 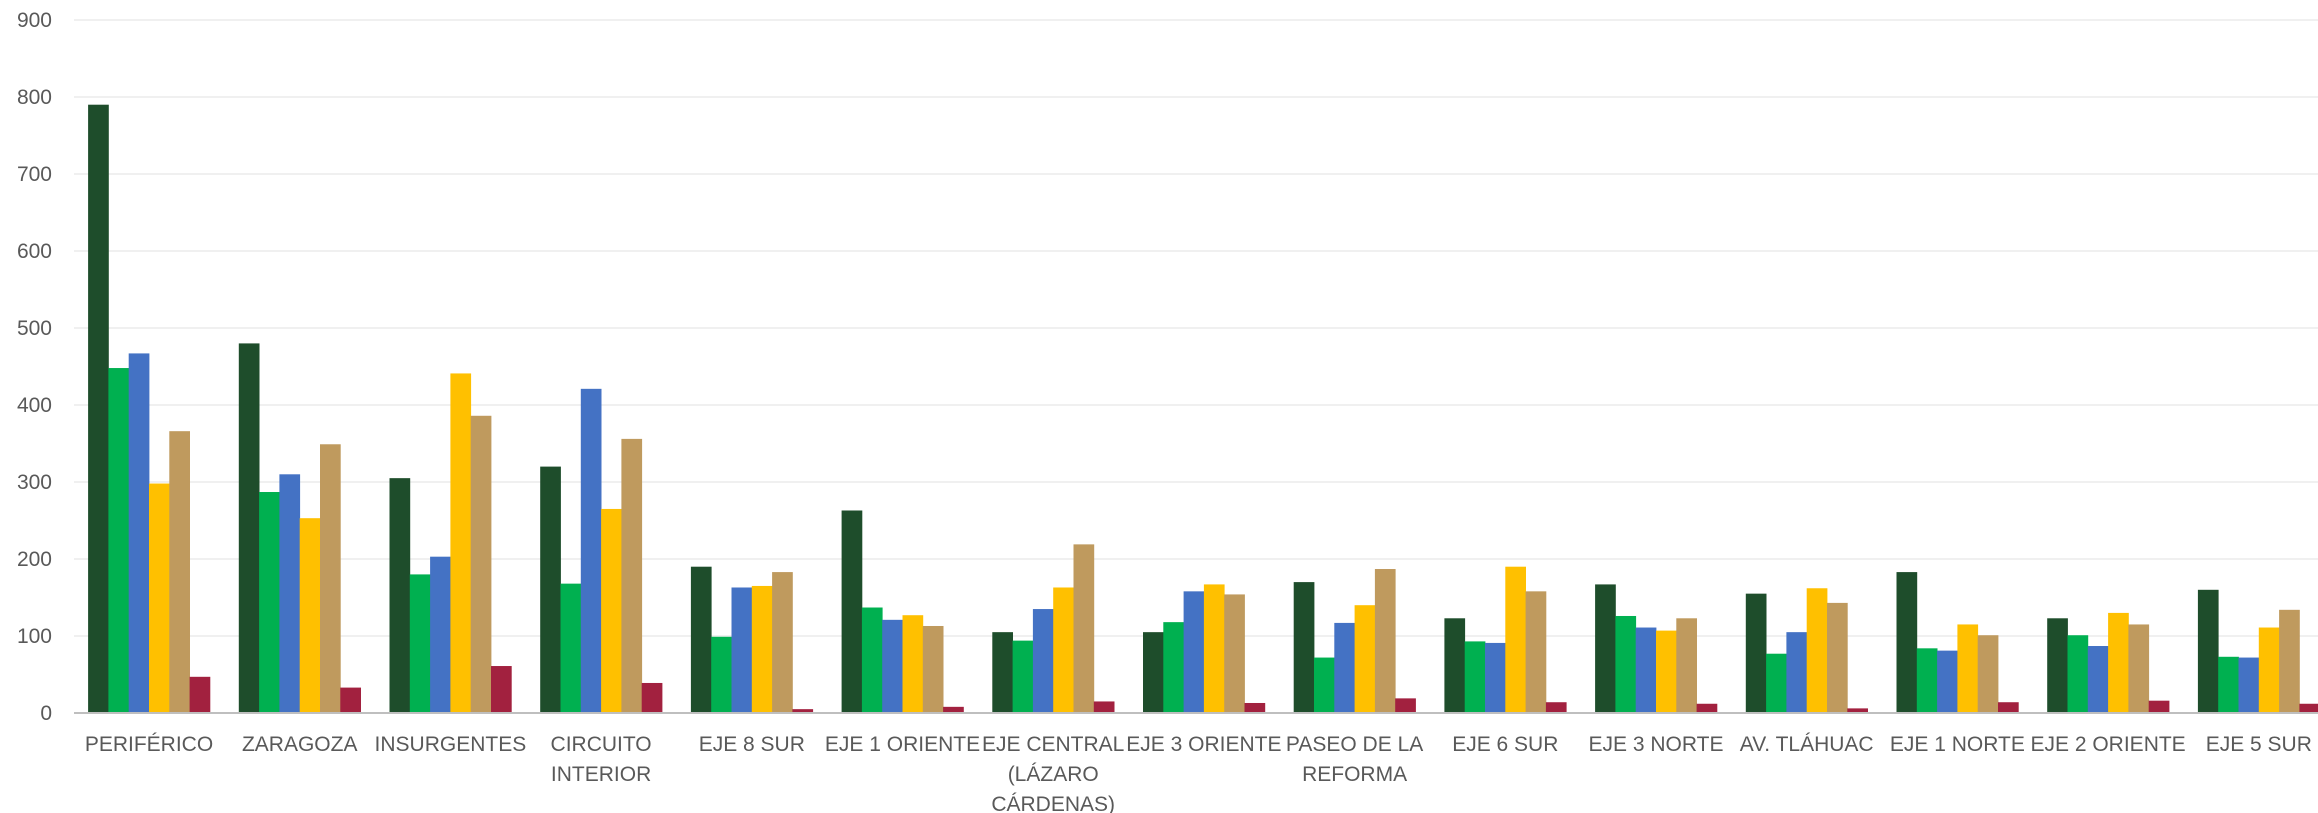 What do you see at coordinates (34, 328) in the screenshot?
I see `y-tick-label: 500` at bounding box center [34, 328].